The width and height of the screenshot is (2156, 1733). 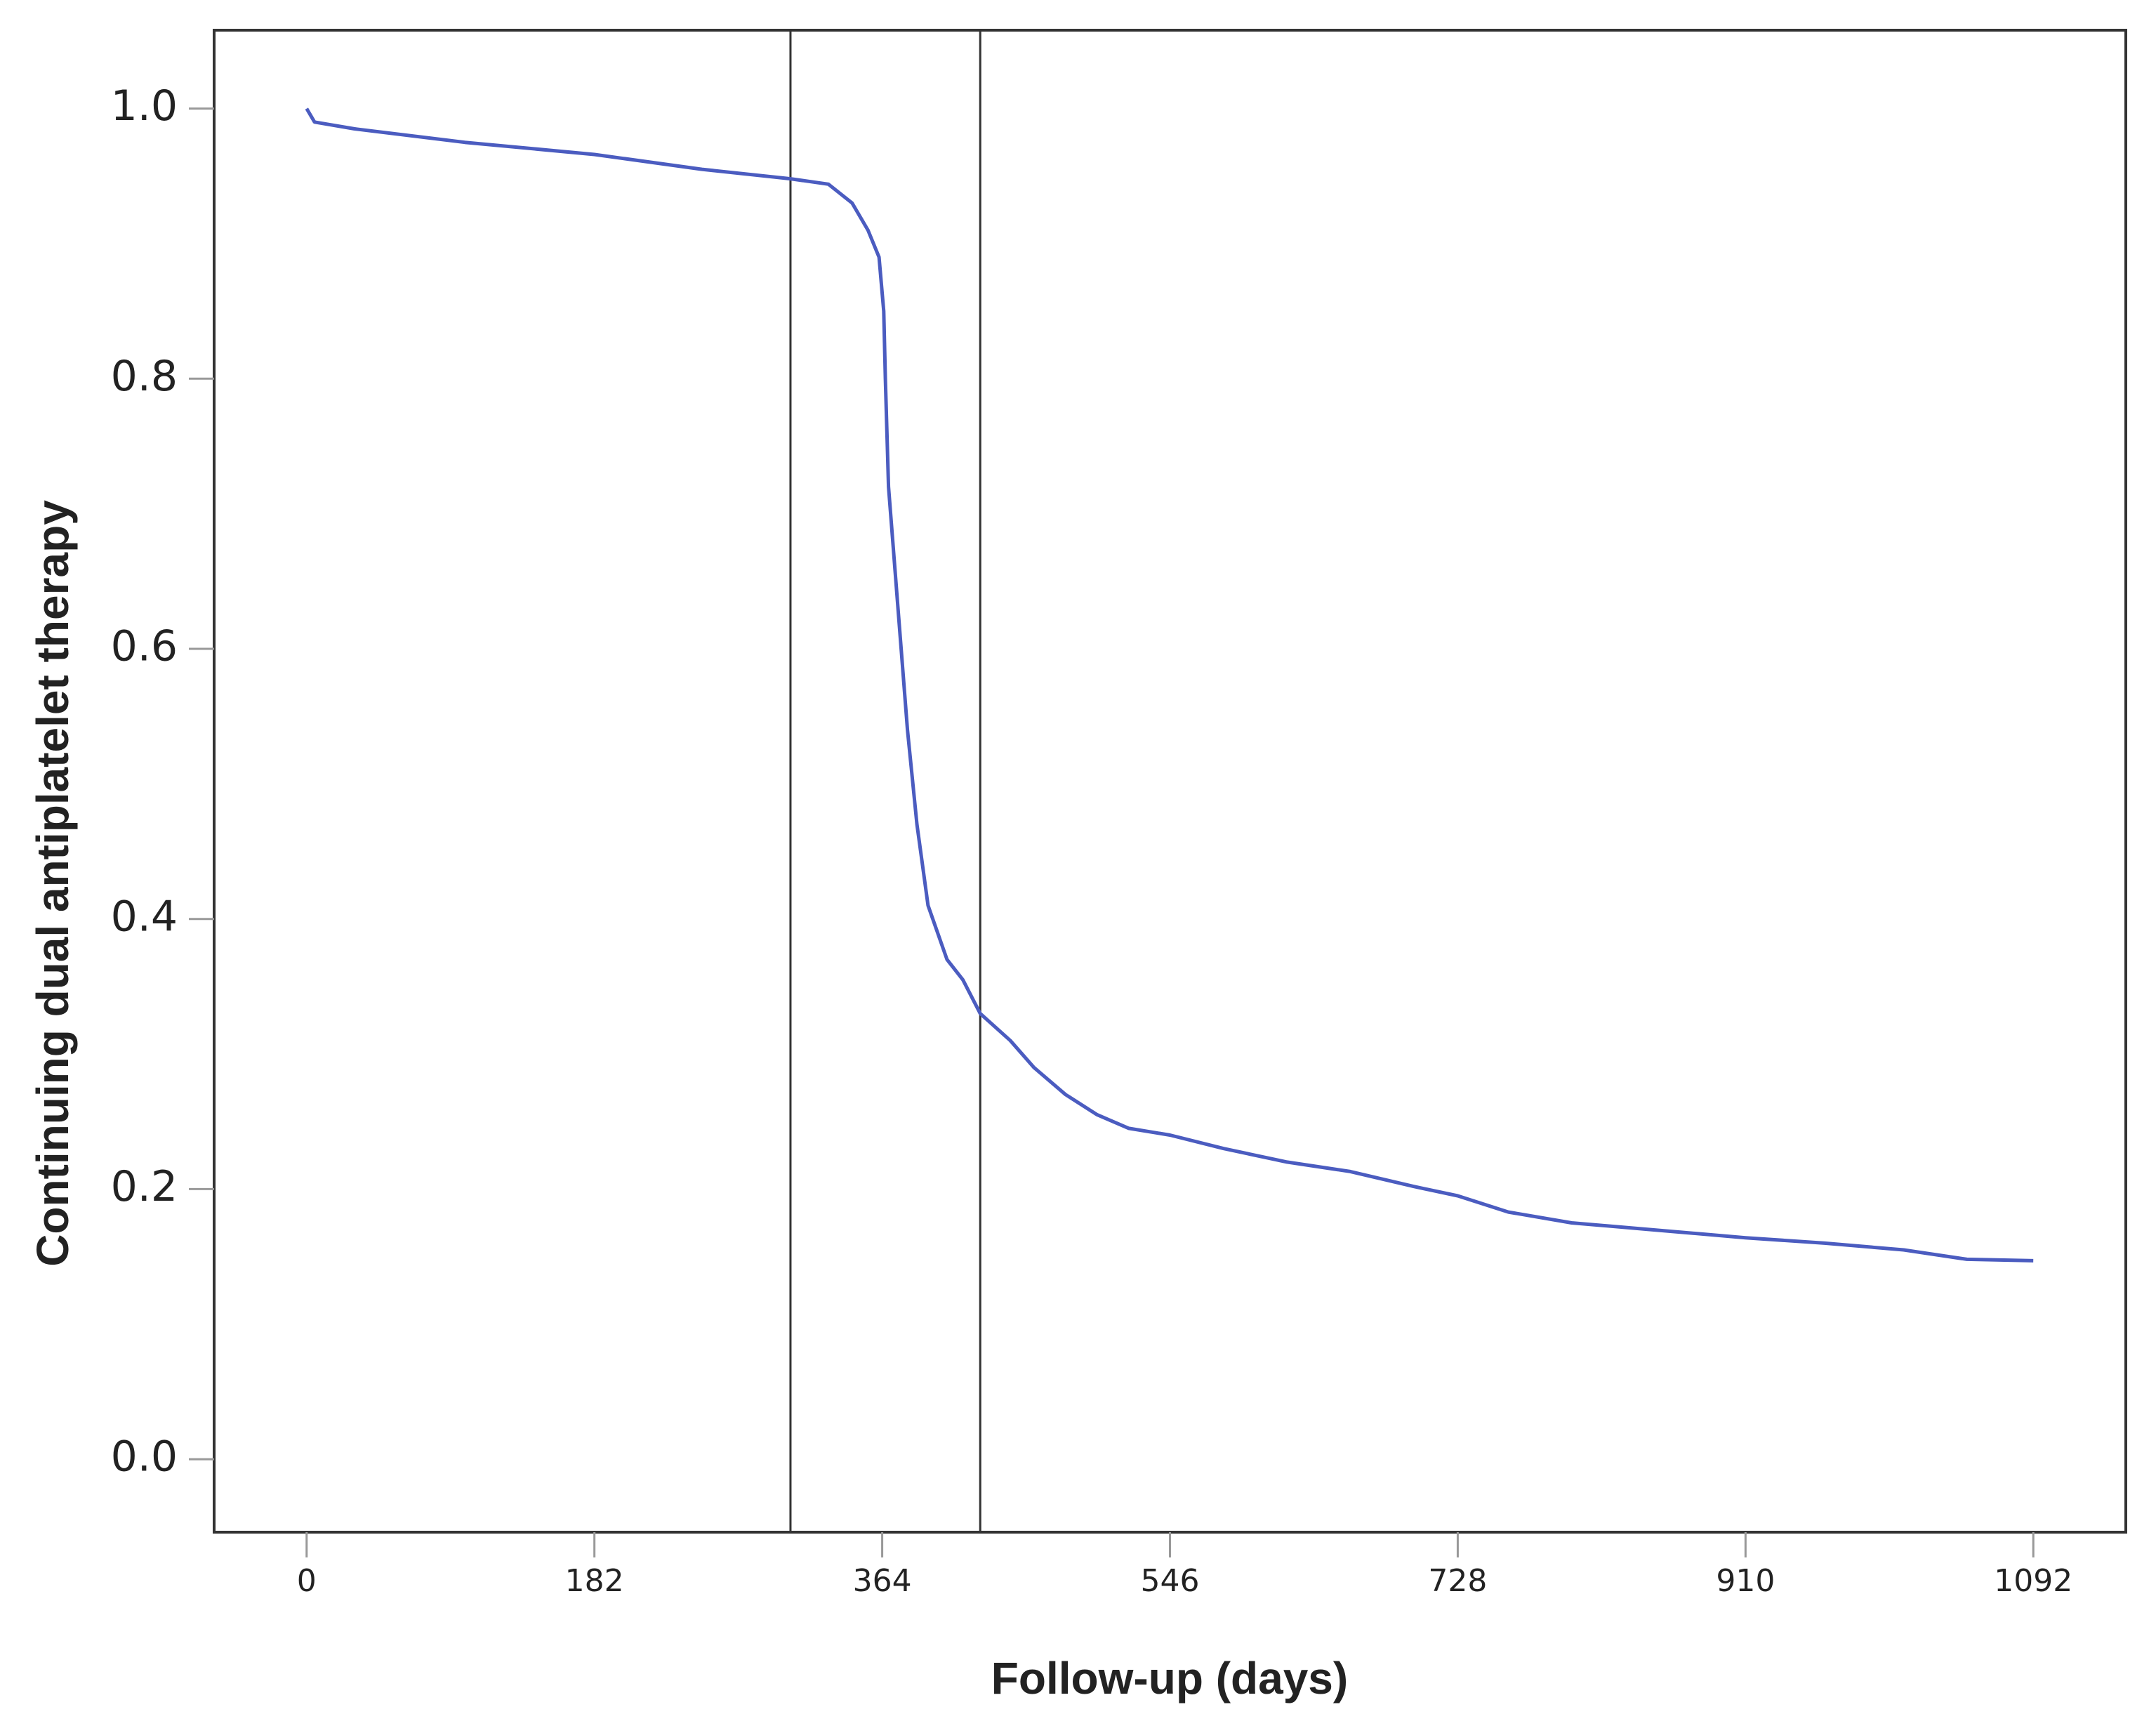 What do you see at coordinates (144, 106) in the screenshot?
I see `y-tick-label: 1.0` at bounding box center [144, 106].